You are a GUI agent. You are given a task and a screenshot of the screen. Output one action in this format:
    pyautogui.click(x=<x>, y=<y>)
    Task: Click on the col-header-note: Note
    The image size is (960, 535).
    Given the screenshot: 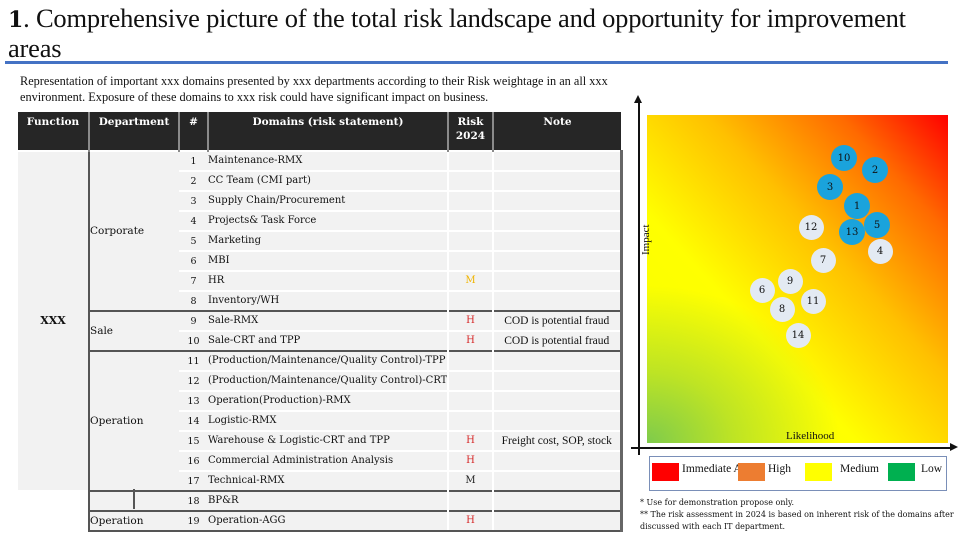 What is the action you would take?
    pyautogui.click(x=556, y=131)
    